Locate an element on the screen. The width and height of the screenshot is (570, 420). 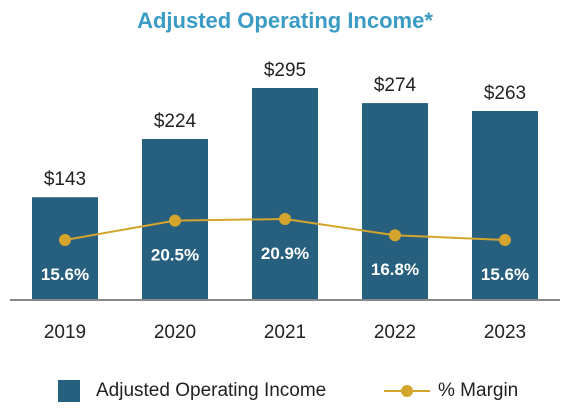
bar-2023 is located at coordinates (505, 205).